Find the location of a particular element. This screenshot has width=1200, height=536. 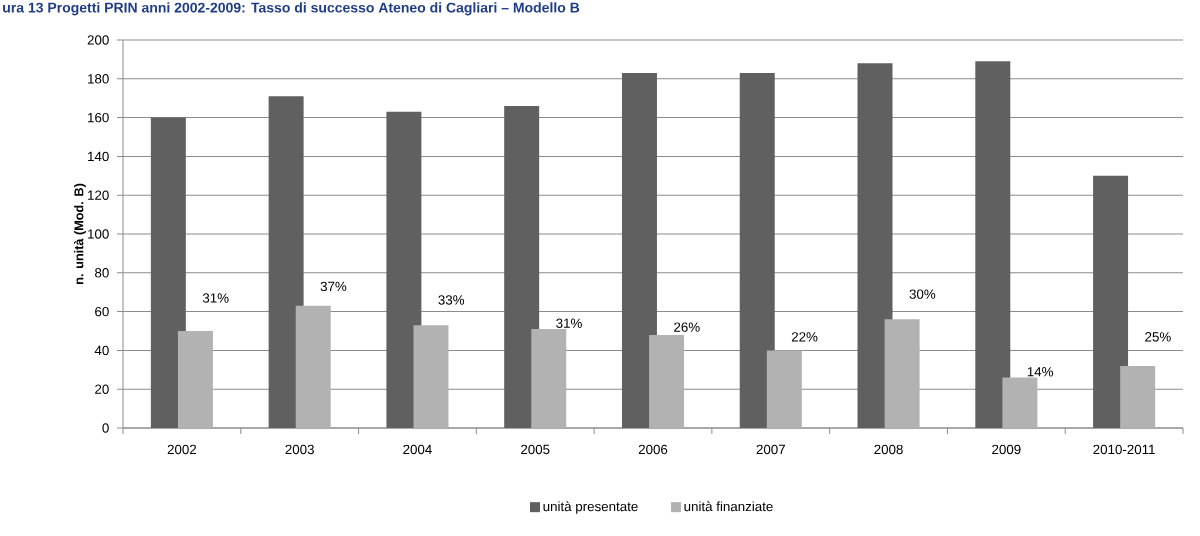

y-axis-title: n. unità (Mod. B) is located at coordinates (79, 233).